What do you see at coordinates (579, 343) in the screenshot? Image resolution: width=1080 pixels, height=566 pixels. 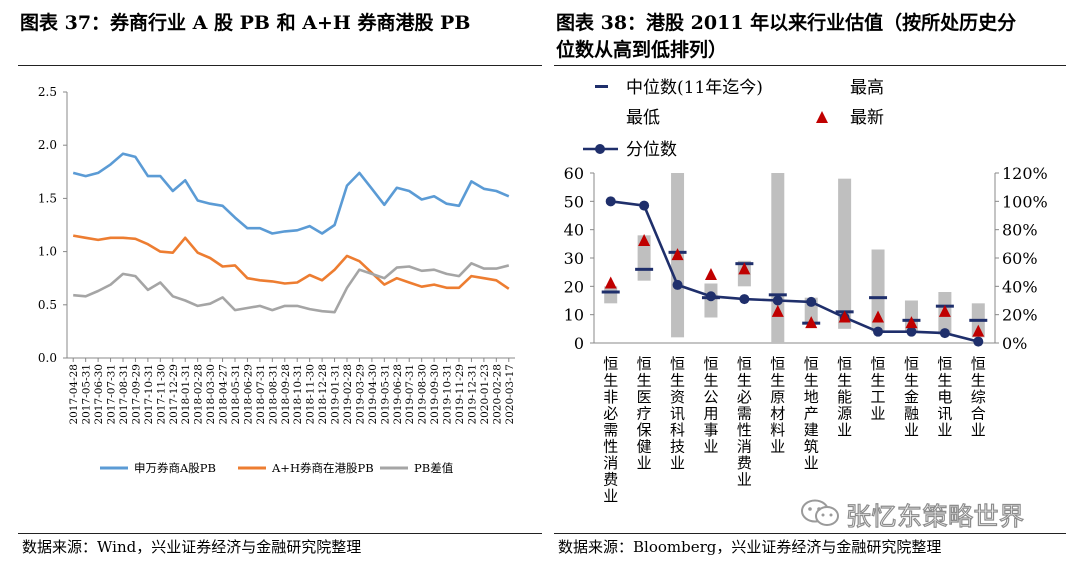 I see `right-yl-tick-label: 0` at bounding box center [579, 343].